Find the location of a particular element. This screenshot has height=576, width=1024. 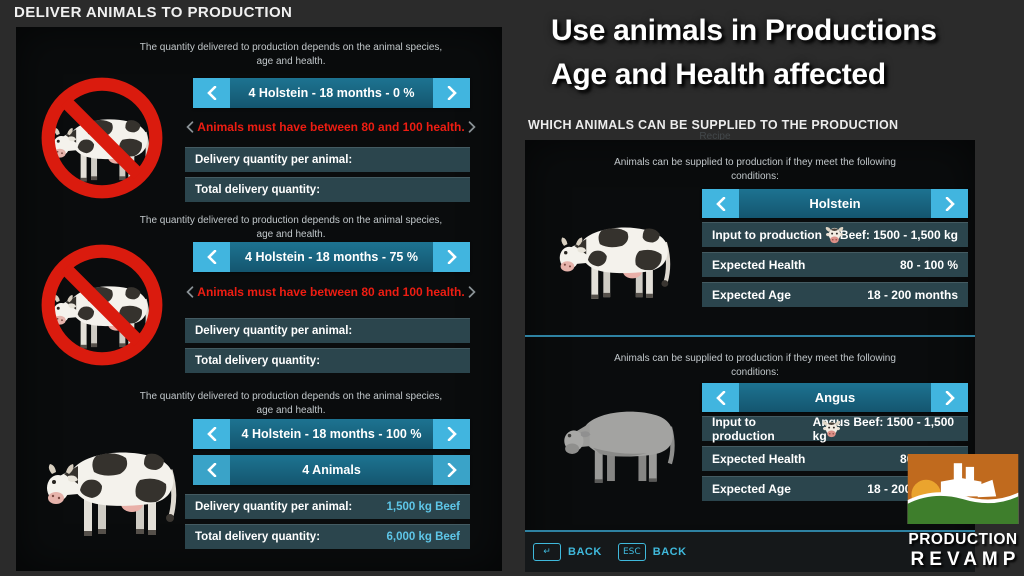

animal-group-selector-1: 4 Holstein - 18 months - 0 % is located at coordinates (331, 93).